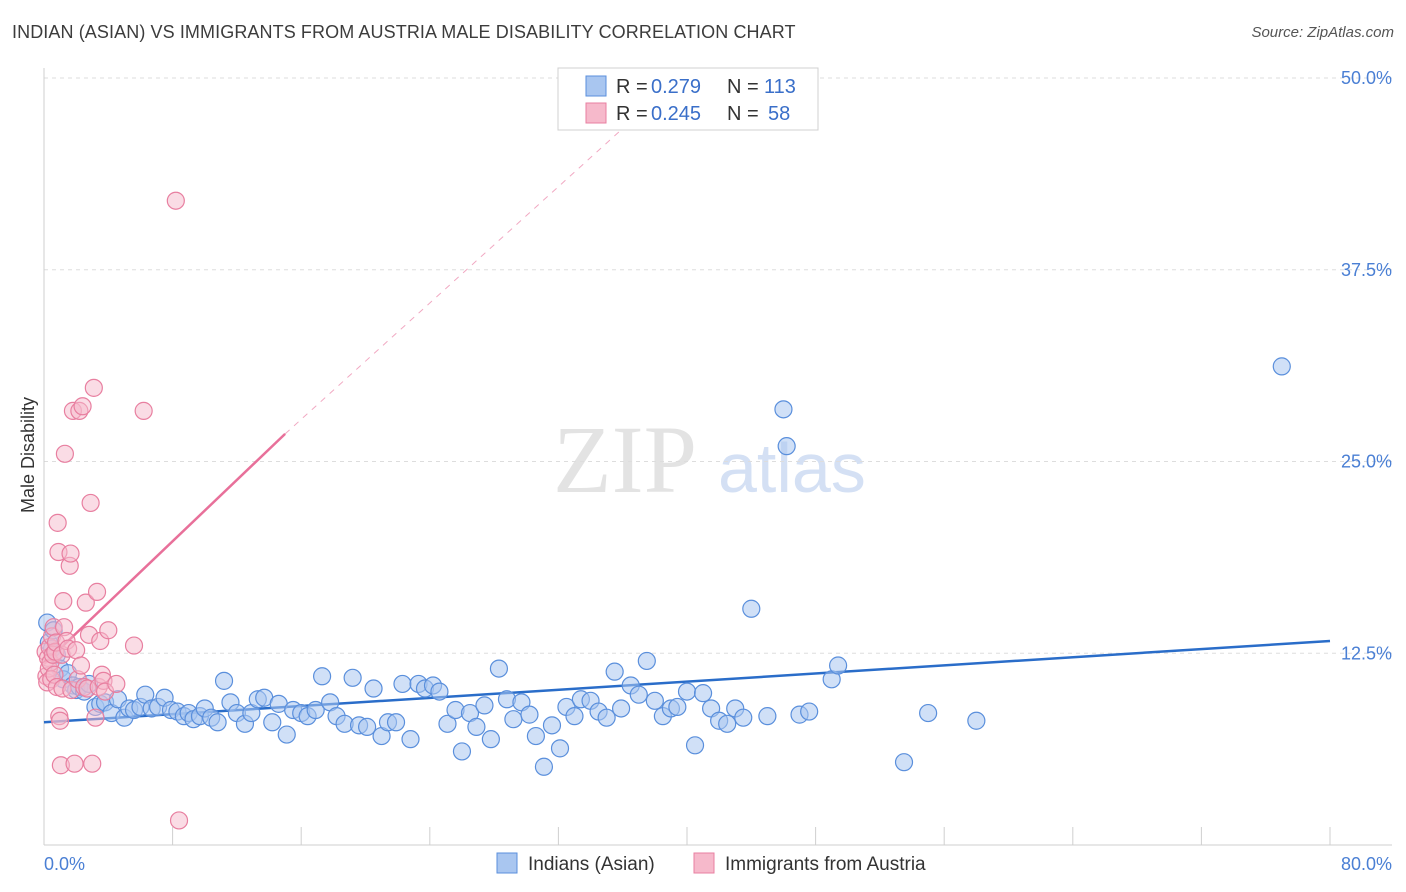  What do you see at coordinates (688, 99) in the screenshot?
I see `top-legend: R = 0.279 N = 113 R = 0.245 N = 58` at bounding box center [688, 99].